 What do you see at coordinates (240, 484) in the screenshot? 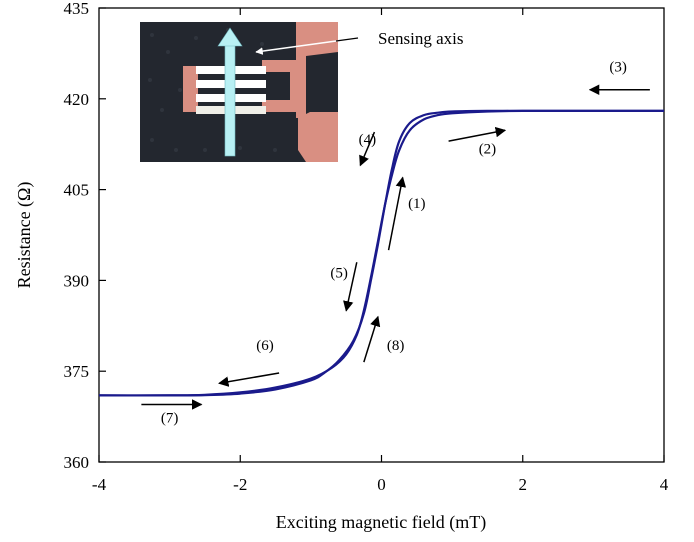
I see `x-tick-label: -2` at bounding box center [240, 484].